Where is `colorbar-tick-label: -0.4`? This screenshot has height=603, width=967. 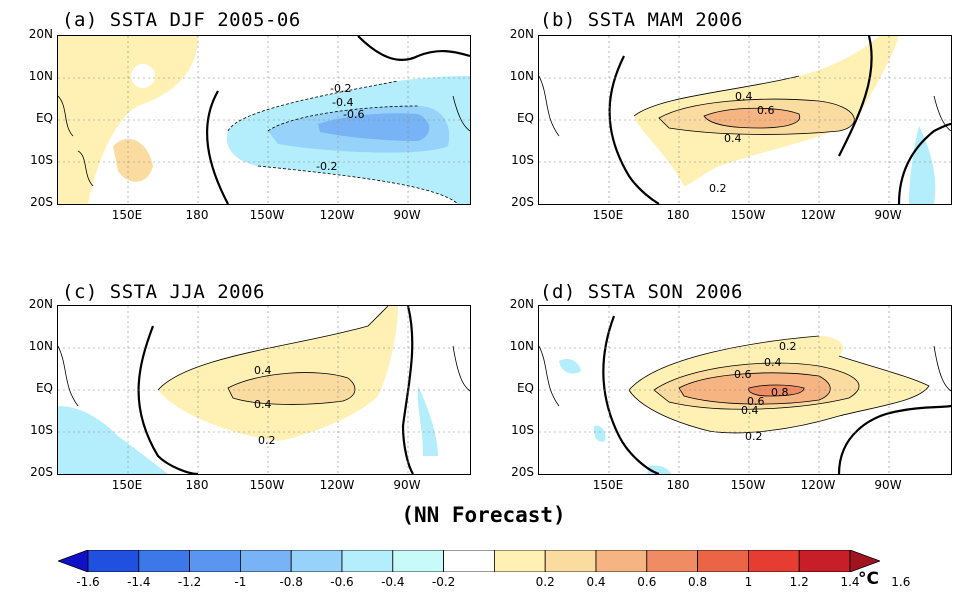
colorbar-tick-label: -0.4 is located at coordinates (393, 582).